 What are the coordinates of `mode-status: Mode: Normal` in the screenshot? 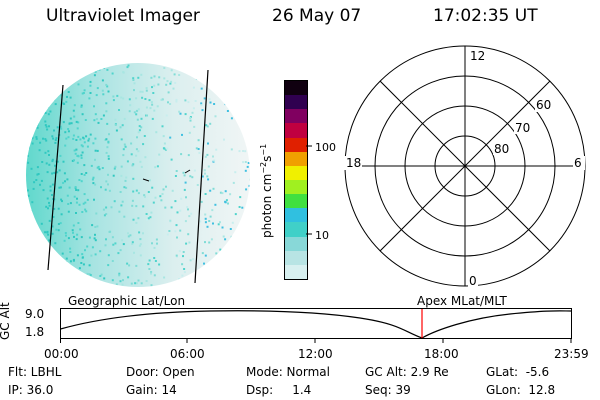 It's located at (288, 372).